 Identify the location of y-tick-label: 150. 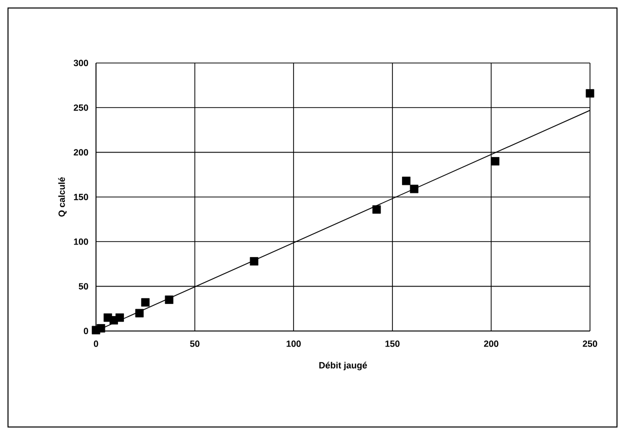
(81, 197).